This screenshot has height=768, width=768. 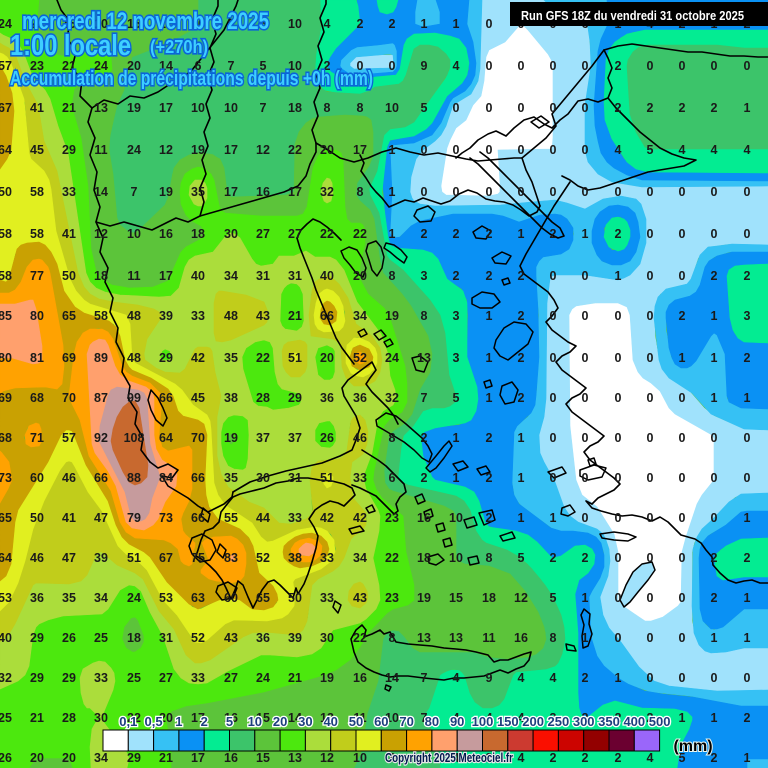 What do you see at coordinates (166, 558) in the screenshot?
I see `svg-text: 67` at bounding box center [166, 558].